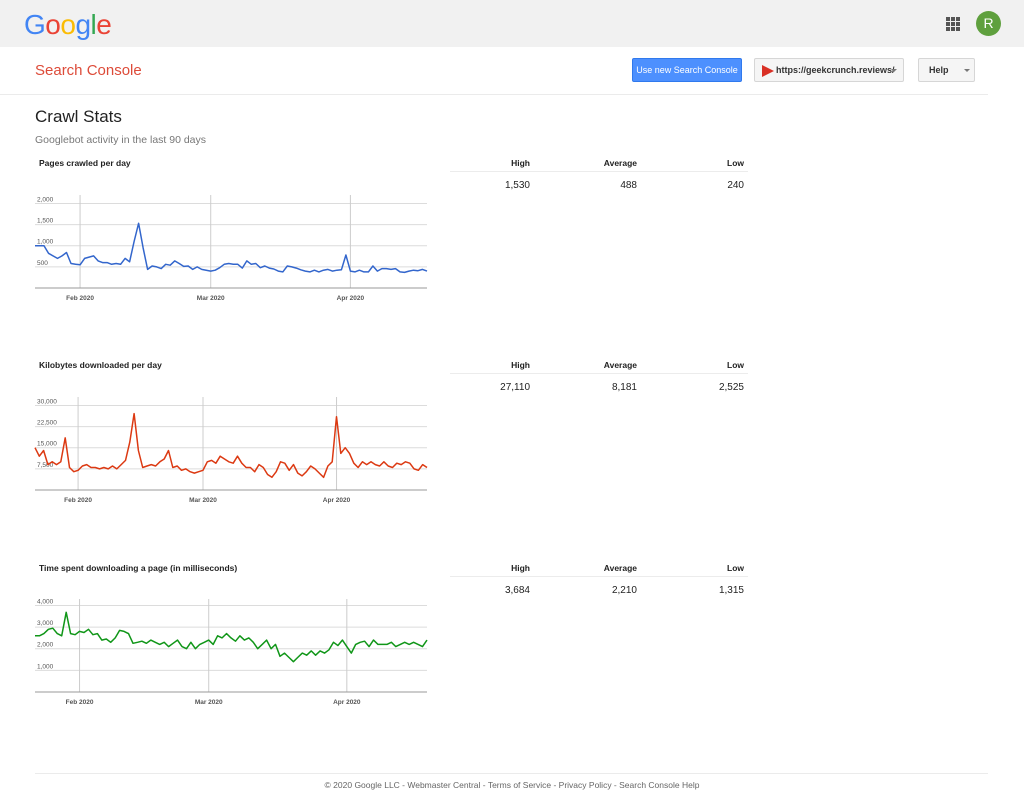  What do you see at coordinates (45, 601) in the screenshot?
I see `y-tick-label: 4,000` at bounding box center [45, 601].